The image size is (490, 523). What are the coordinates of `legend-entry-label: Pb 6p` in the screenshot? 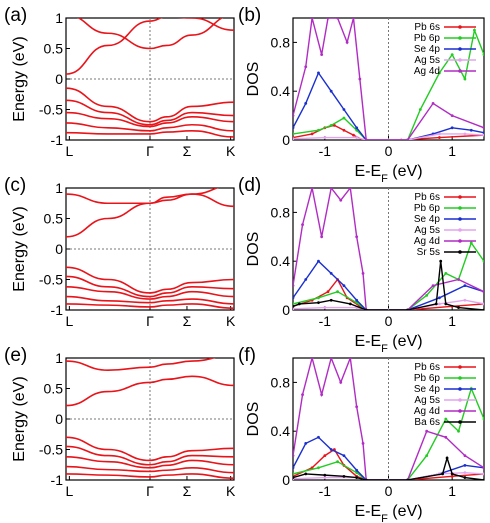 It's located at (427, 38).